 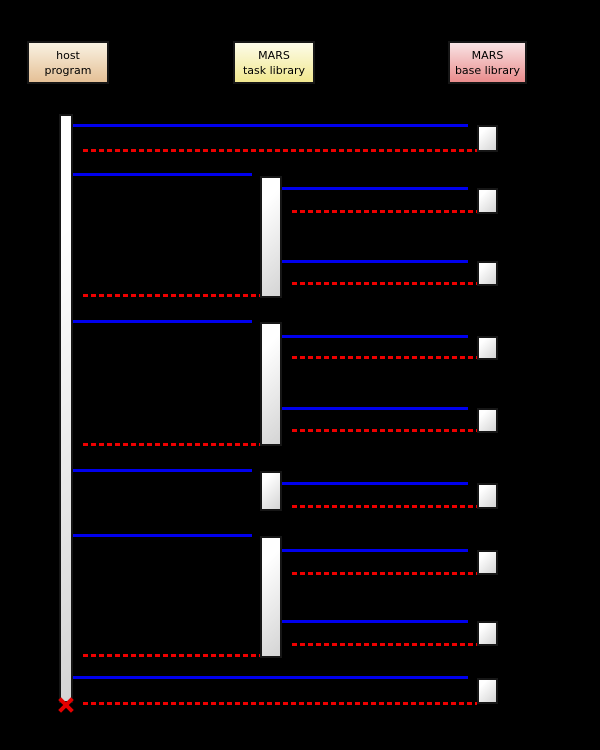 I want to click on participant-box-mars-base-library: MARS base library, so click(x=487, y=62).